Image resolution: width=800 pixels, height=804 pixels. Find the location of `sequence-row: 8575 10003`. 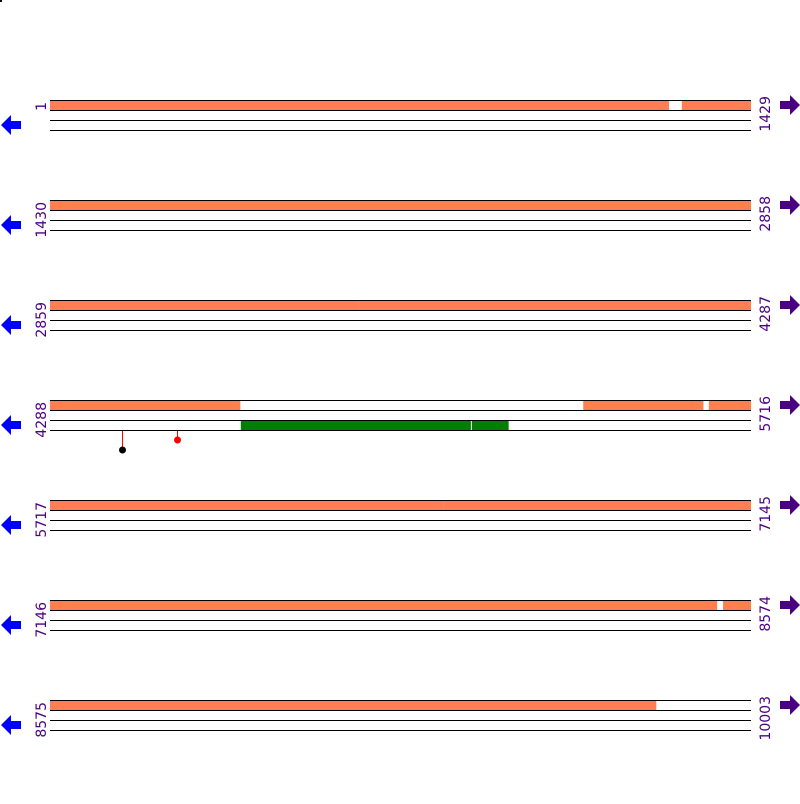

sequence-row: 8575 10003 is located at coordinates (400, 718).